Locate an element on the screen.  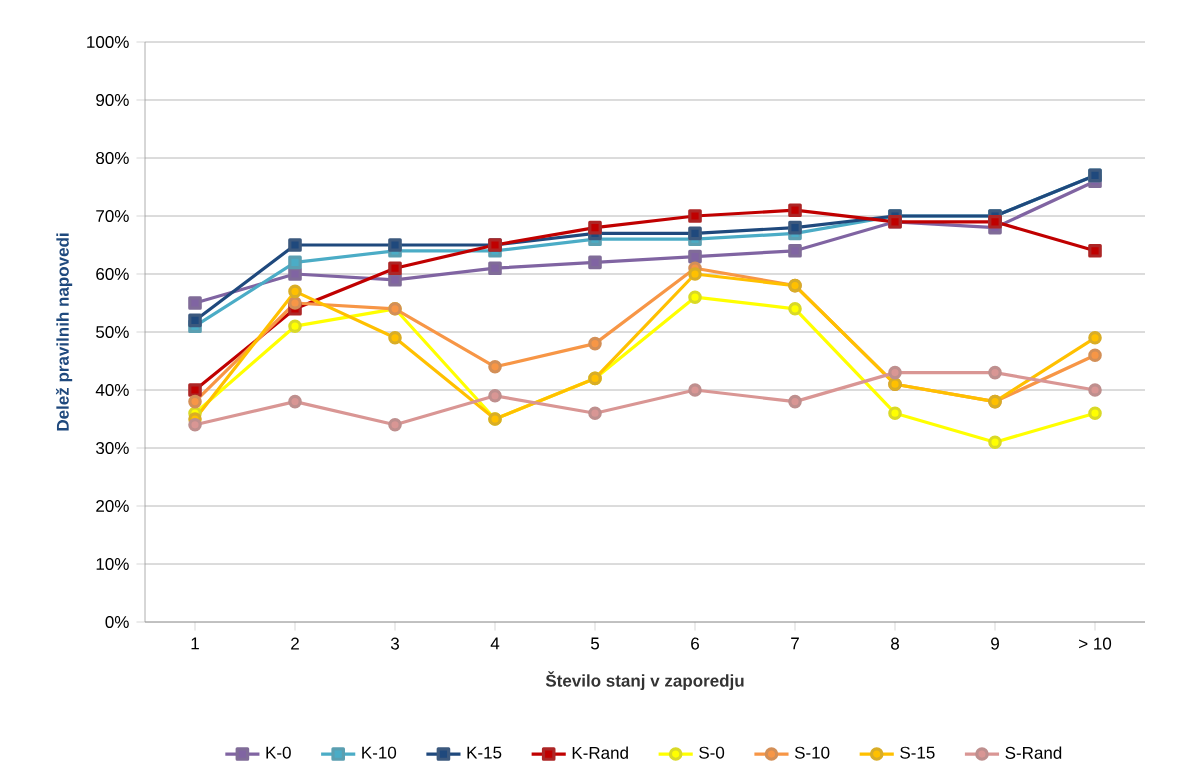
y-tick-label: 70% is located at coordinates (112, 216).